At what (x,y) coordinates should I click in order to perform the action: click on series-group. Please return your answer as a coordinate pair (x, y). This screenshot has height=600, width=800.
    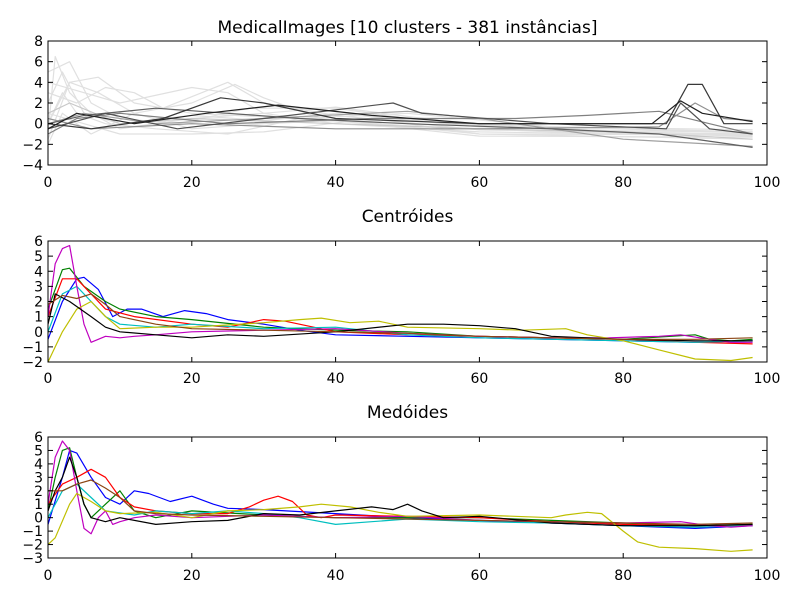
    Looking at the image, I should click on (400, 101).